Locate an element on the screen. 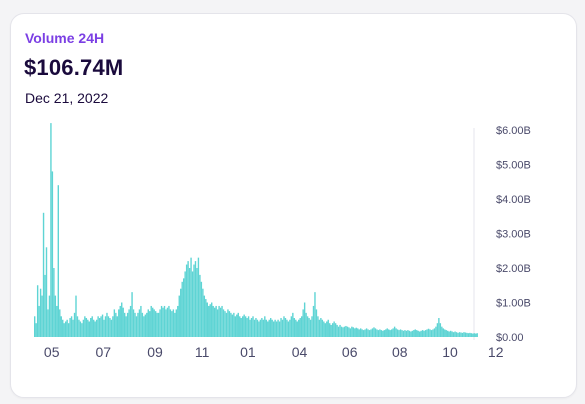  x-tick-label: 11 is located at coordinates (202, 352).